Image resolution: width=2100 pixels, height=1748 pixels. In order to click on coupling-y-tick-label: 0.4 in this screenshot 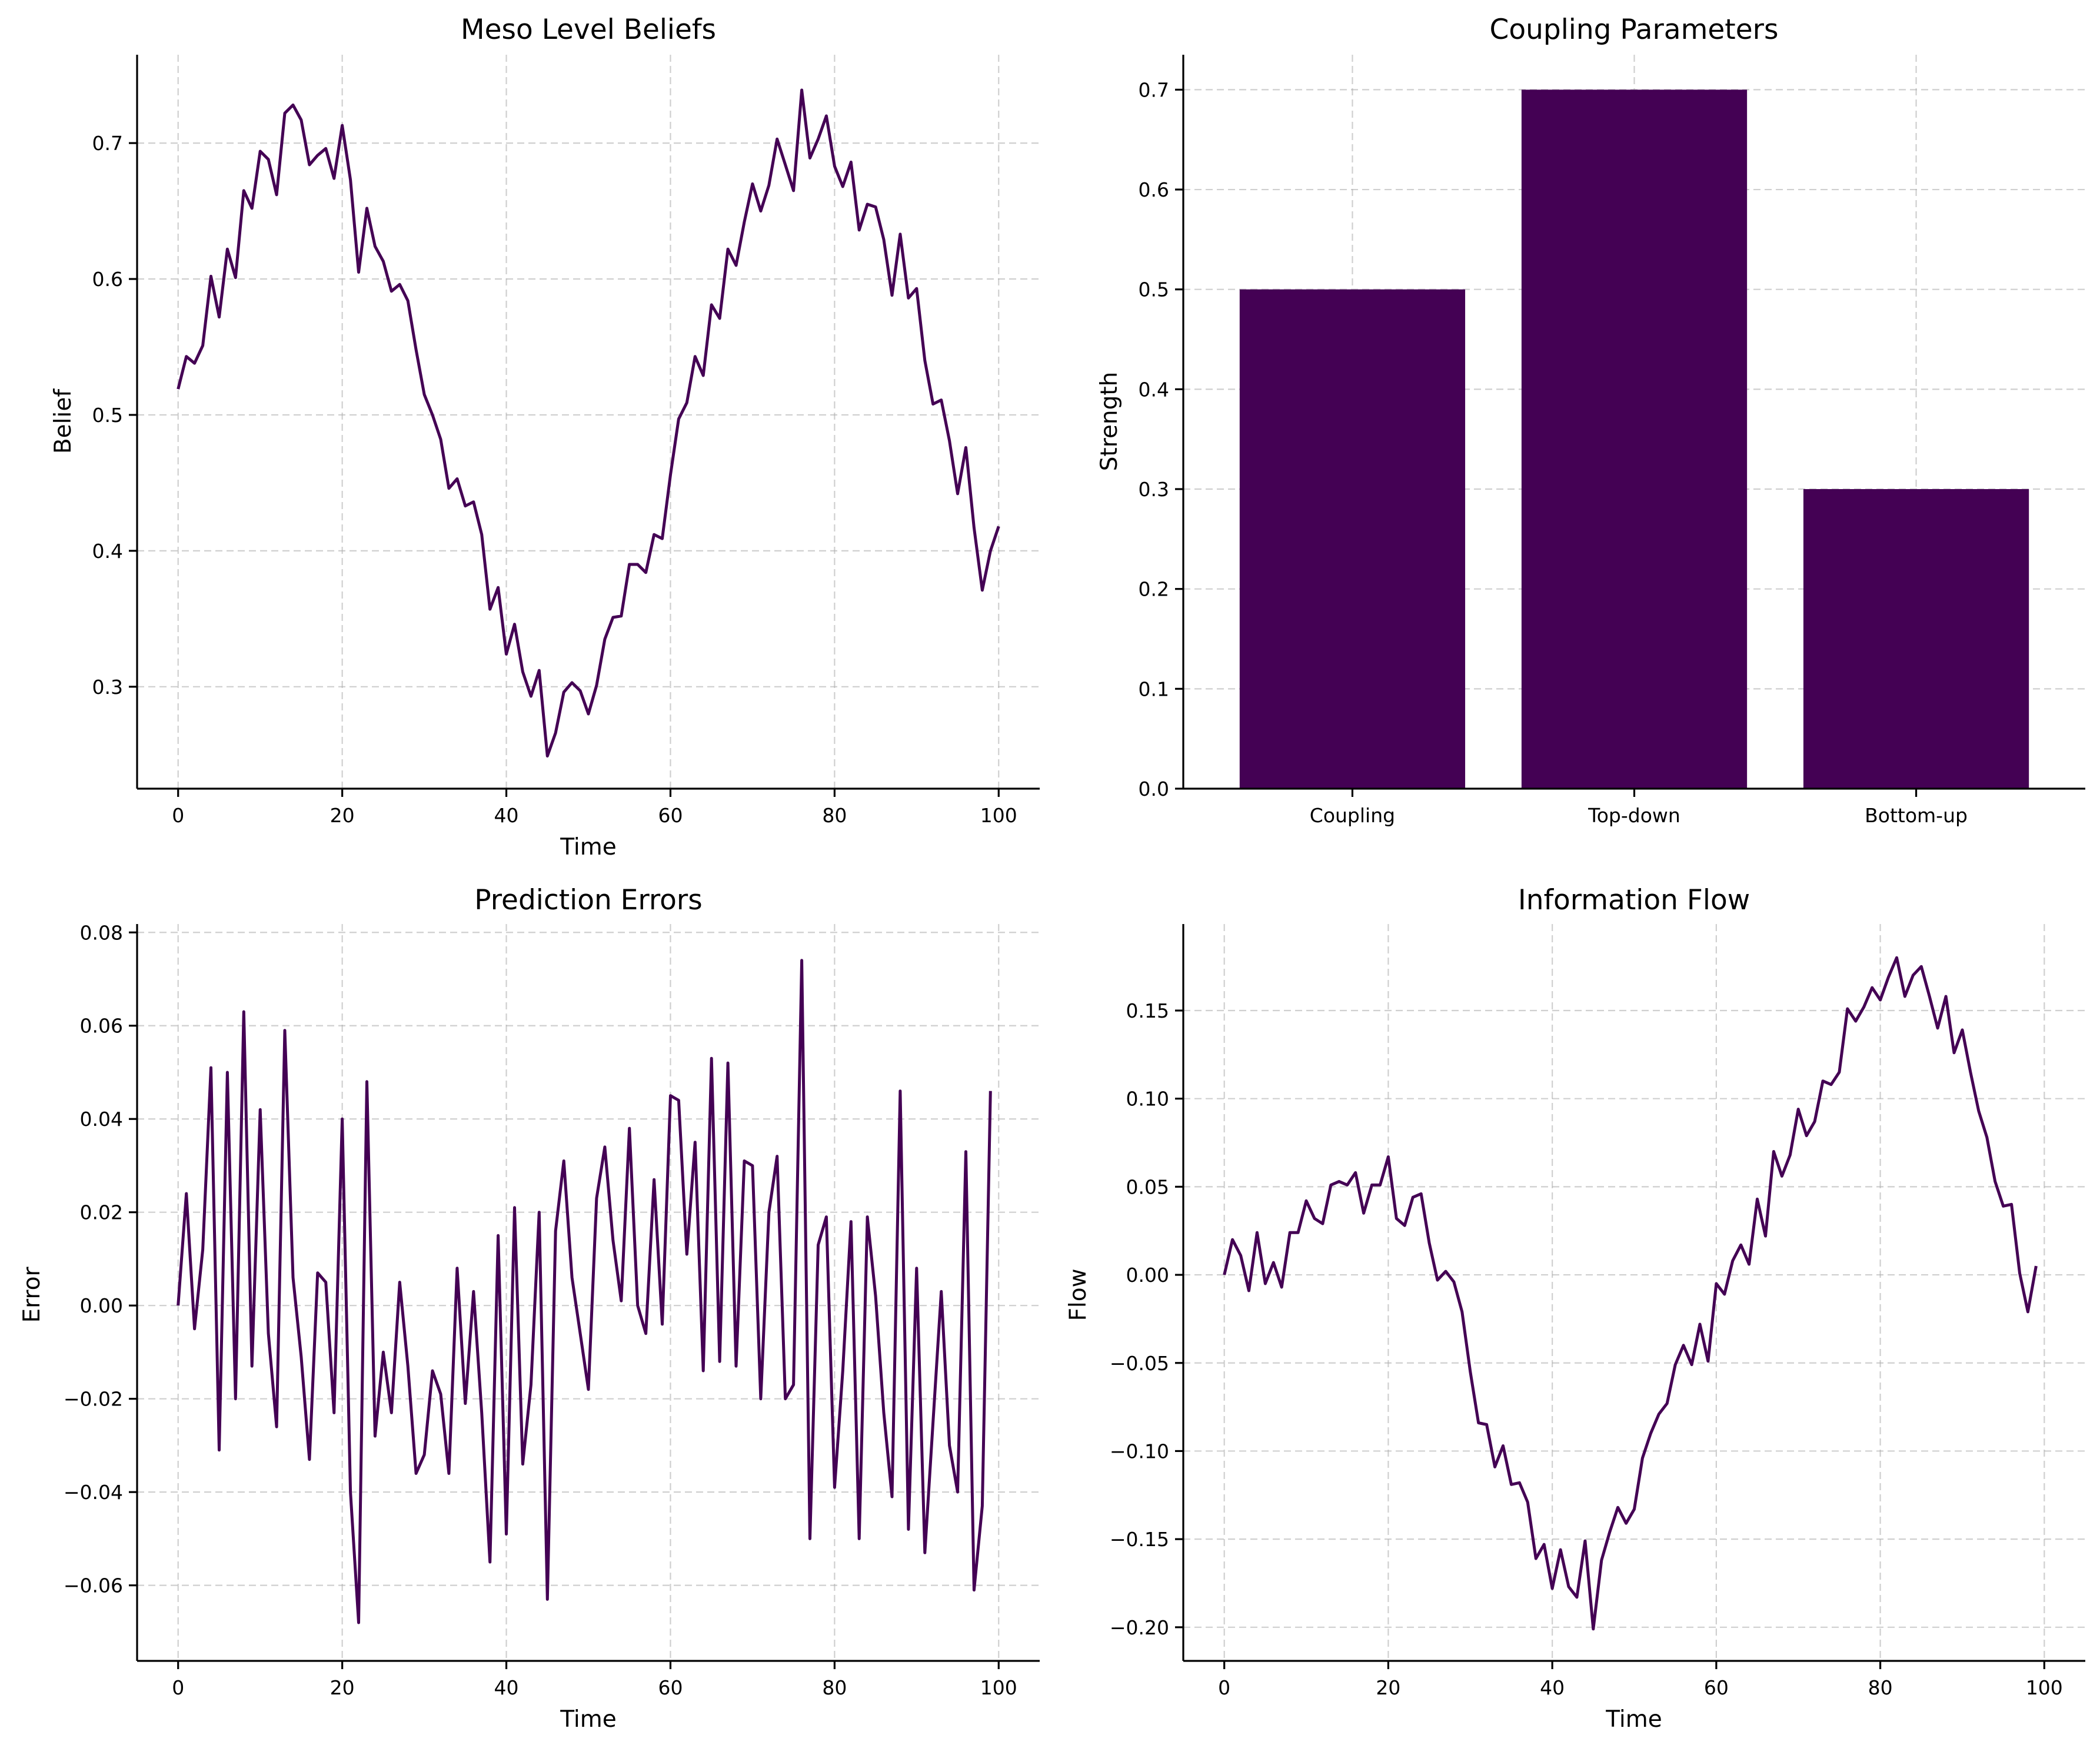, I will do `click(1154, 389)`.